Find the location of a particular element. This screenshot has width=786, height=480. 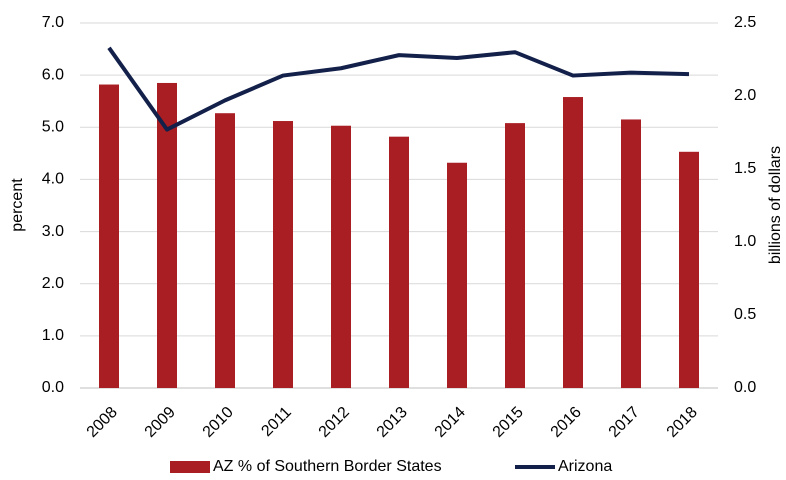

y2-tick-label: 2.5 is located at coordinates (745, 22).